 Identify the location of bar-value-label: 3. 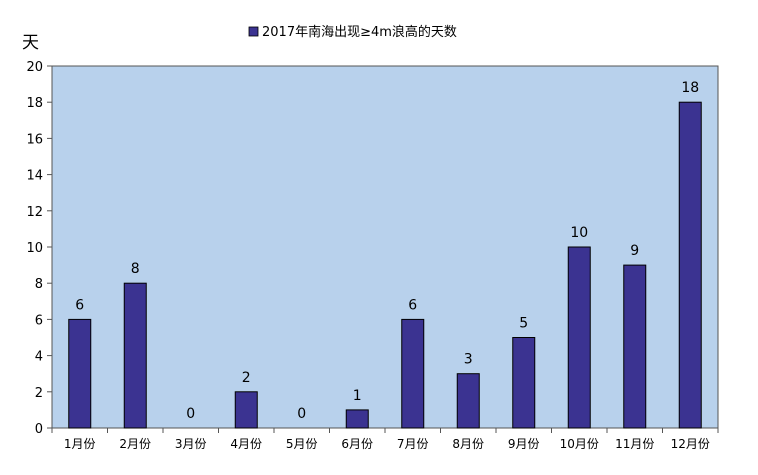
(468, 360).